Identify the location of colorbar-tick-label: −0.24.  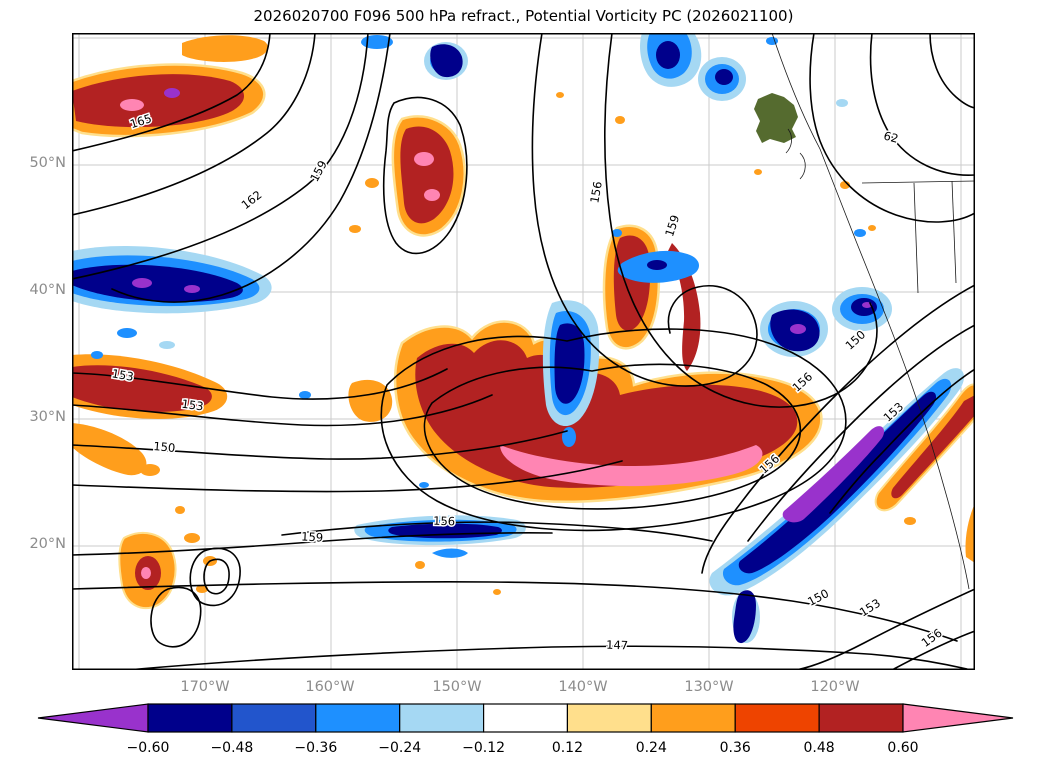
(399, 748).